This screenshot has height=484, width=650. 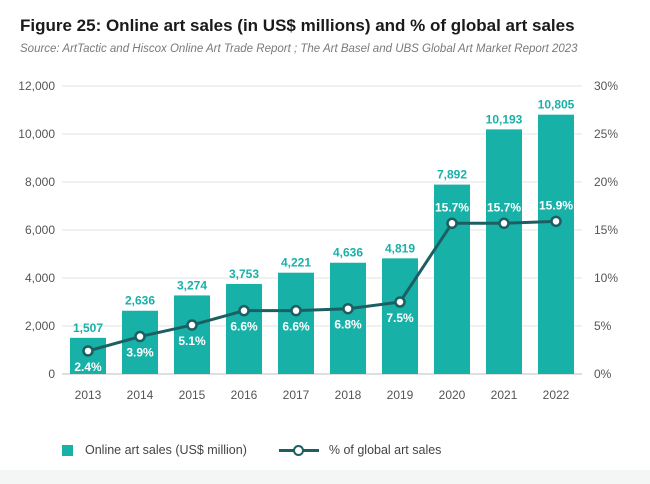 What do you see at coordinates (504, 395) in the screenshot?
I see `x-tick-label: 2021` at bounding box center [504, 395].